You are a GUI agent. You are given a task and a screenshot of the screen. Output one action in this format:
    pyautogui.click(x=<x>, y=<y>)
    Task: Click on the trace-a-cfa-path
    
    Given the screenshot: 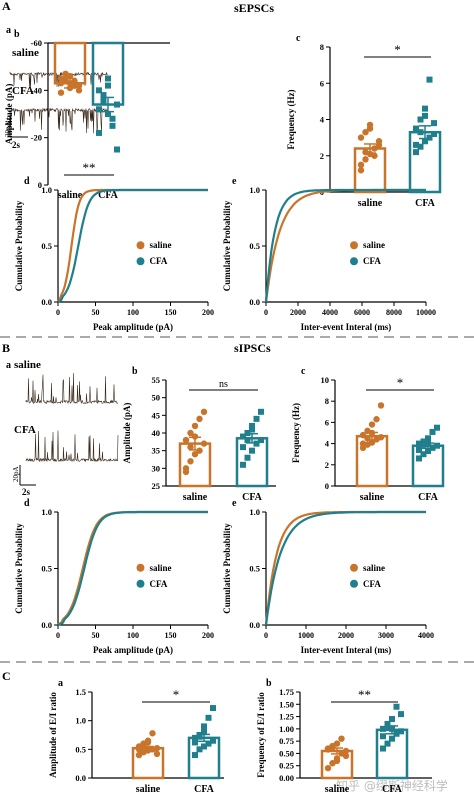 What is the action you would take?
    pyautogui.click(x=59, y=120)
    